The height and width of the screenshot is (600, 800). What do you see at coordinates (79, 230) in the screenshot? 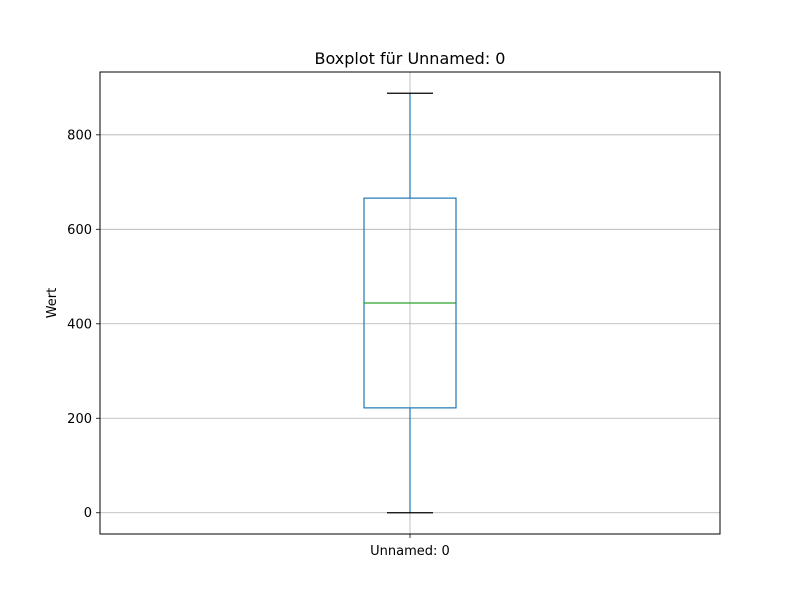
I see `y-tick-label: 600` at bounding box center [79, 230].